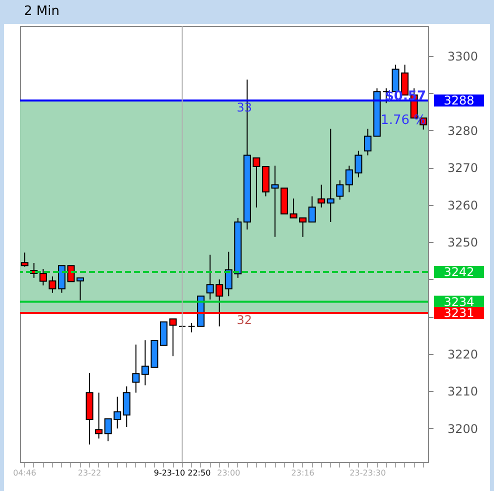 This screenshot has height=491, width=494. Describe the element at coordinates (463, 391) in the screenshot. I see `y-tick-label: 3210` at that location.